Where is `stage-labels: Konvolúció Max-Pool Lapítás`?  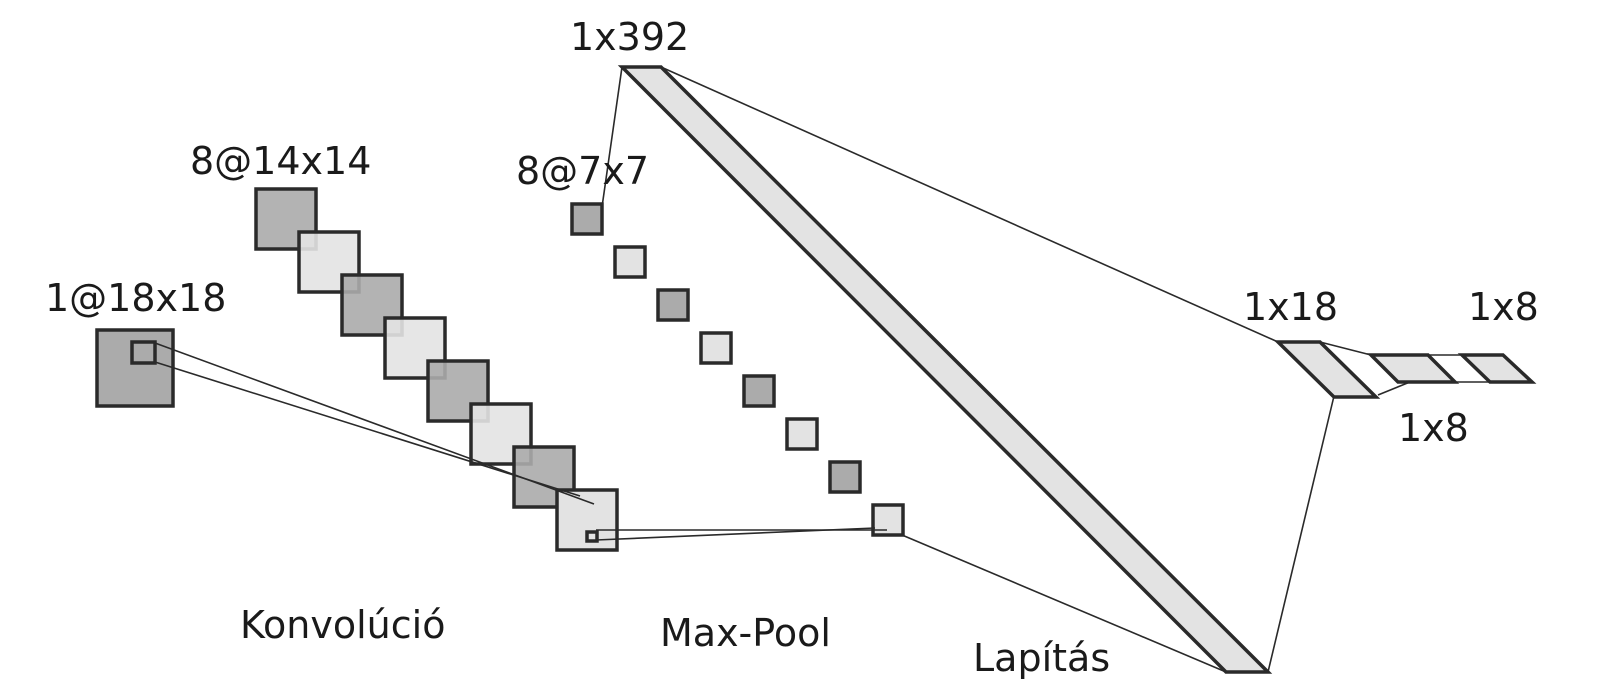
stage-labels: Konvolúció Max-Pool Lapítás is located at coordinates (675, 641).